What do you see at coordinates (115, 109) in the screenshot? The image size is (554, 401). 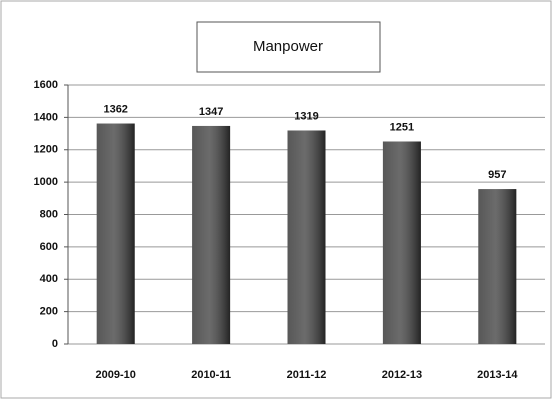 I see `data-label: 1362` at bounding box center [115, 109].